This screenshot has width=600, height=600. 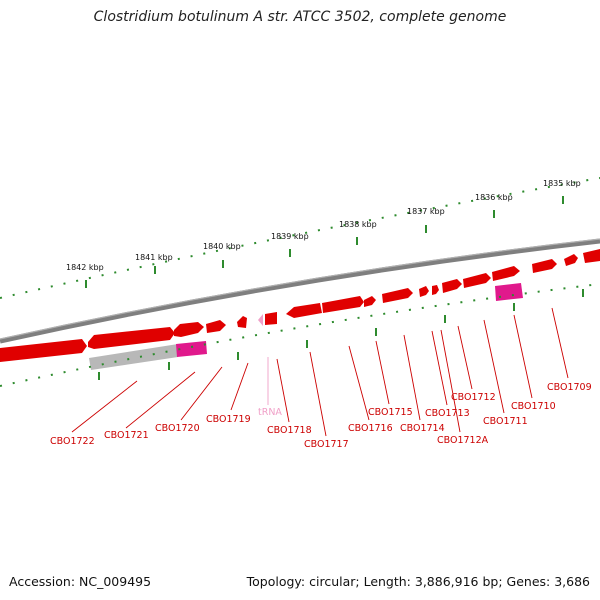 I want to click on scale-label: 1835 kbp, so click(x=562, y=183).